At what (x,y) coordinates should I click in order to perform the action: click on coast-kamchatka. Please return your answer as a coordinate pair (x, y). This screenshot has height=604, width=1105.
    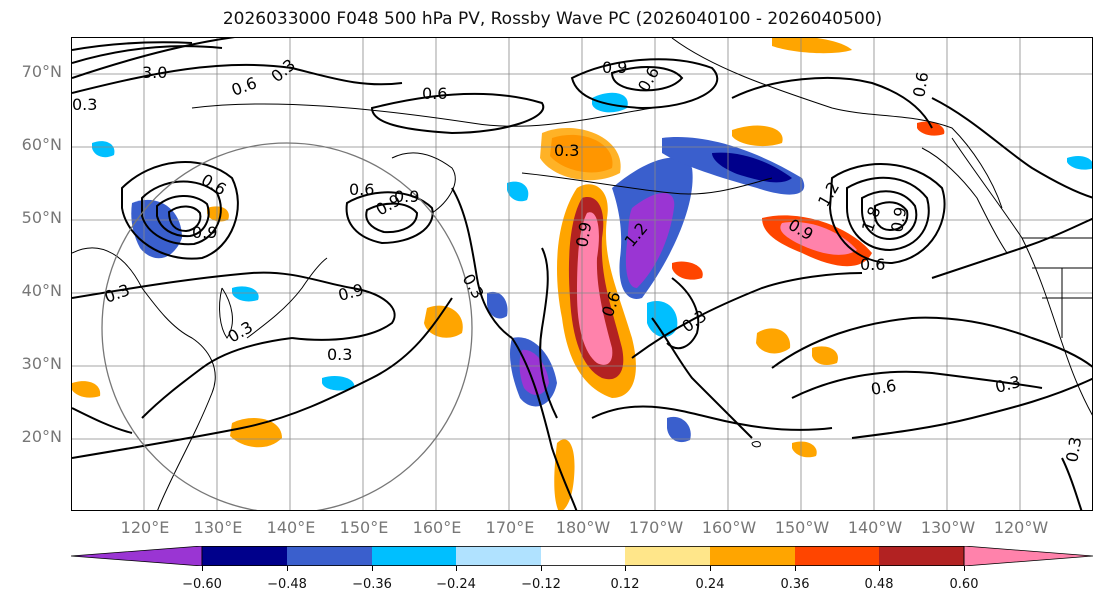
    Looking at the image, I should click on (423, 183).